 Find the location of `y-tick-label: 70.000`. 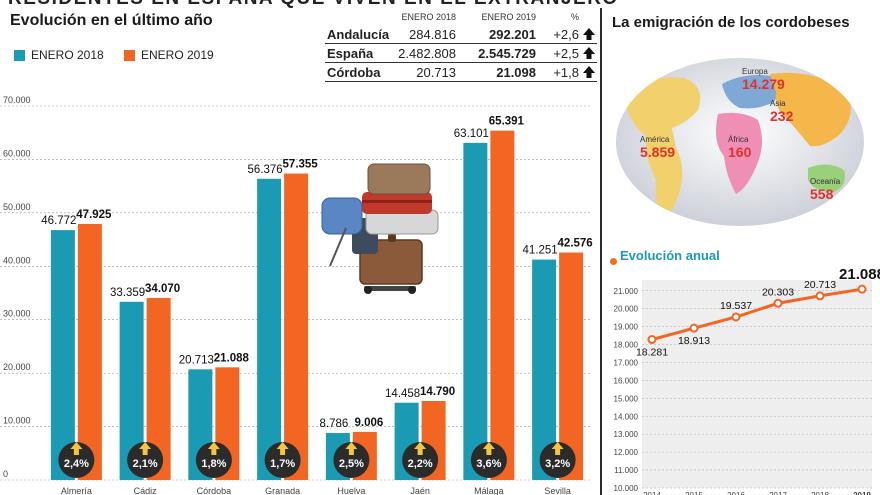

y-tick-label: 70.000 is located at coordinates (17, 100).